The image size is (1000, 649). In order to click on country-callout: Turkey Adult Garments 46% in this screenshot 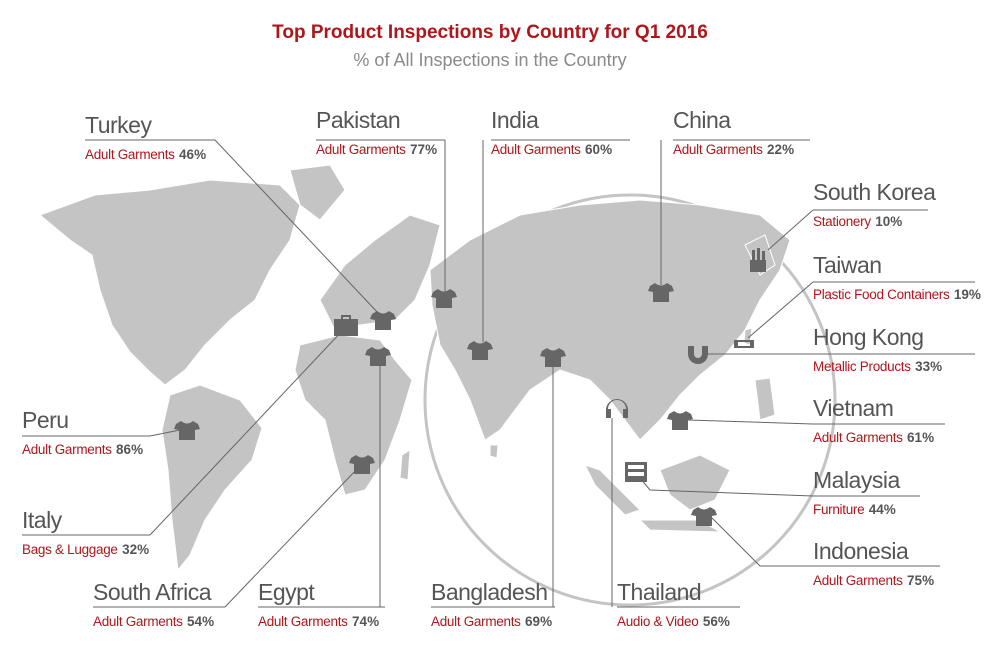, I will do `click(240, 221)`.